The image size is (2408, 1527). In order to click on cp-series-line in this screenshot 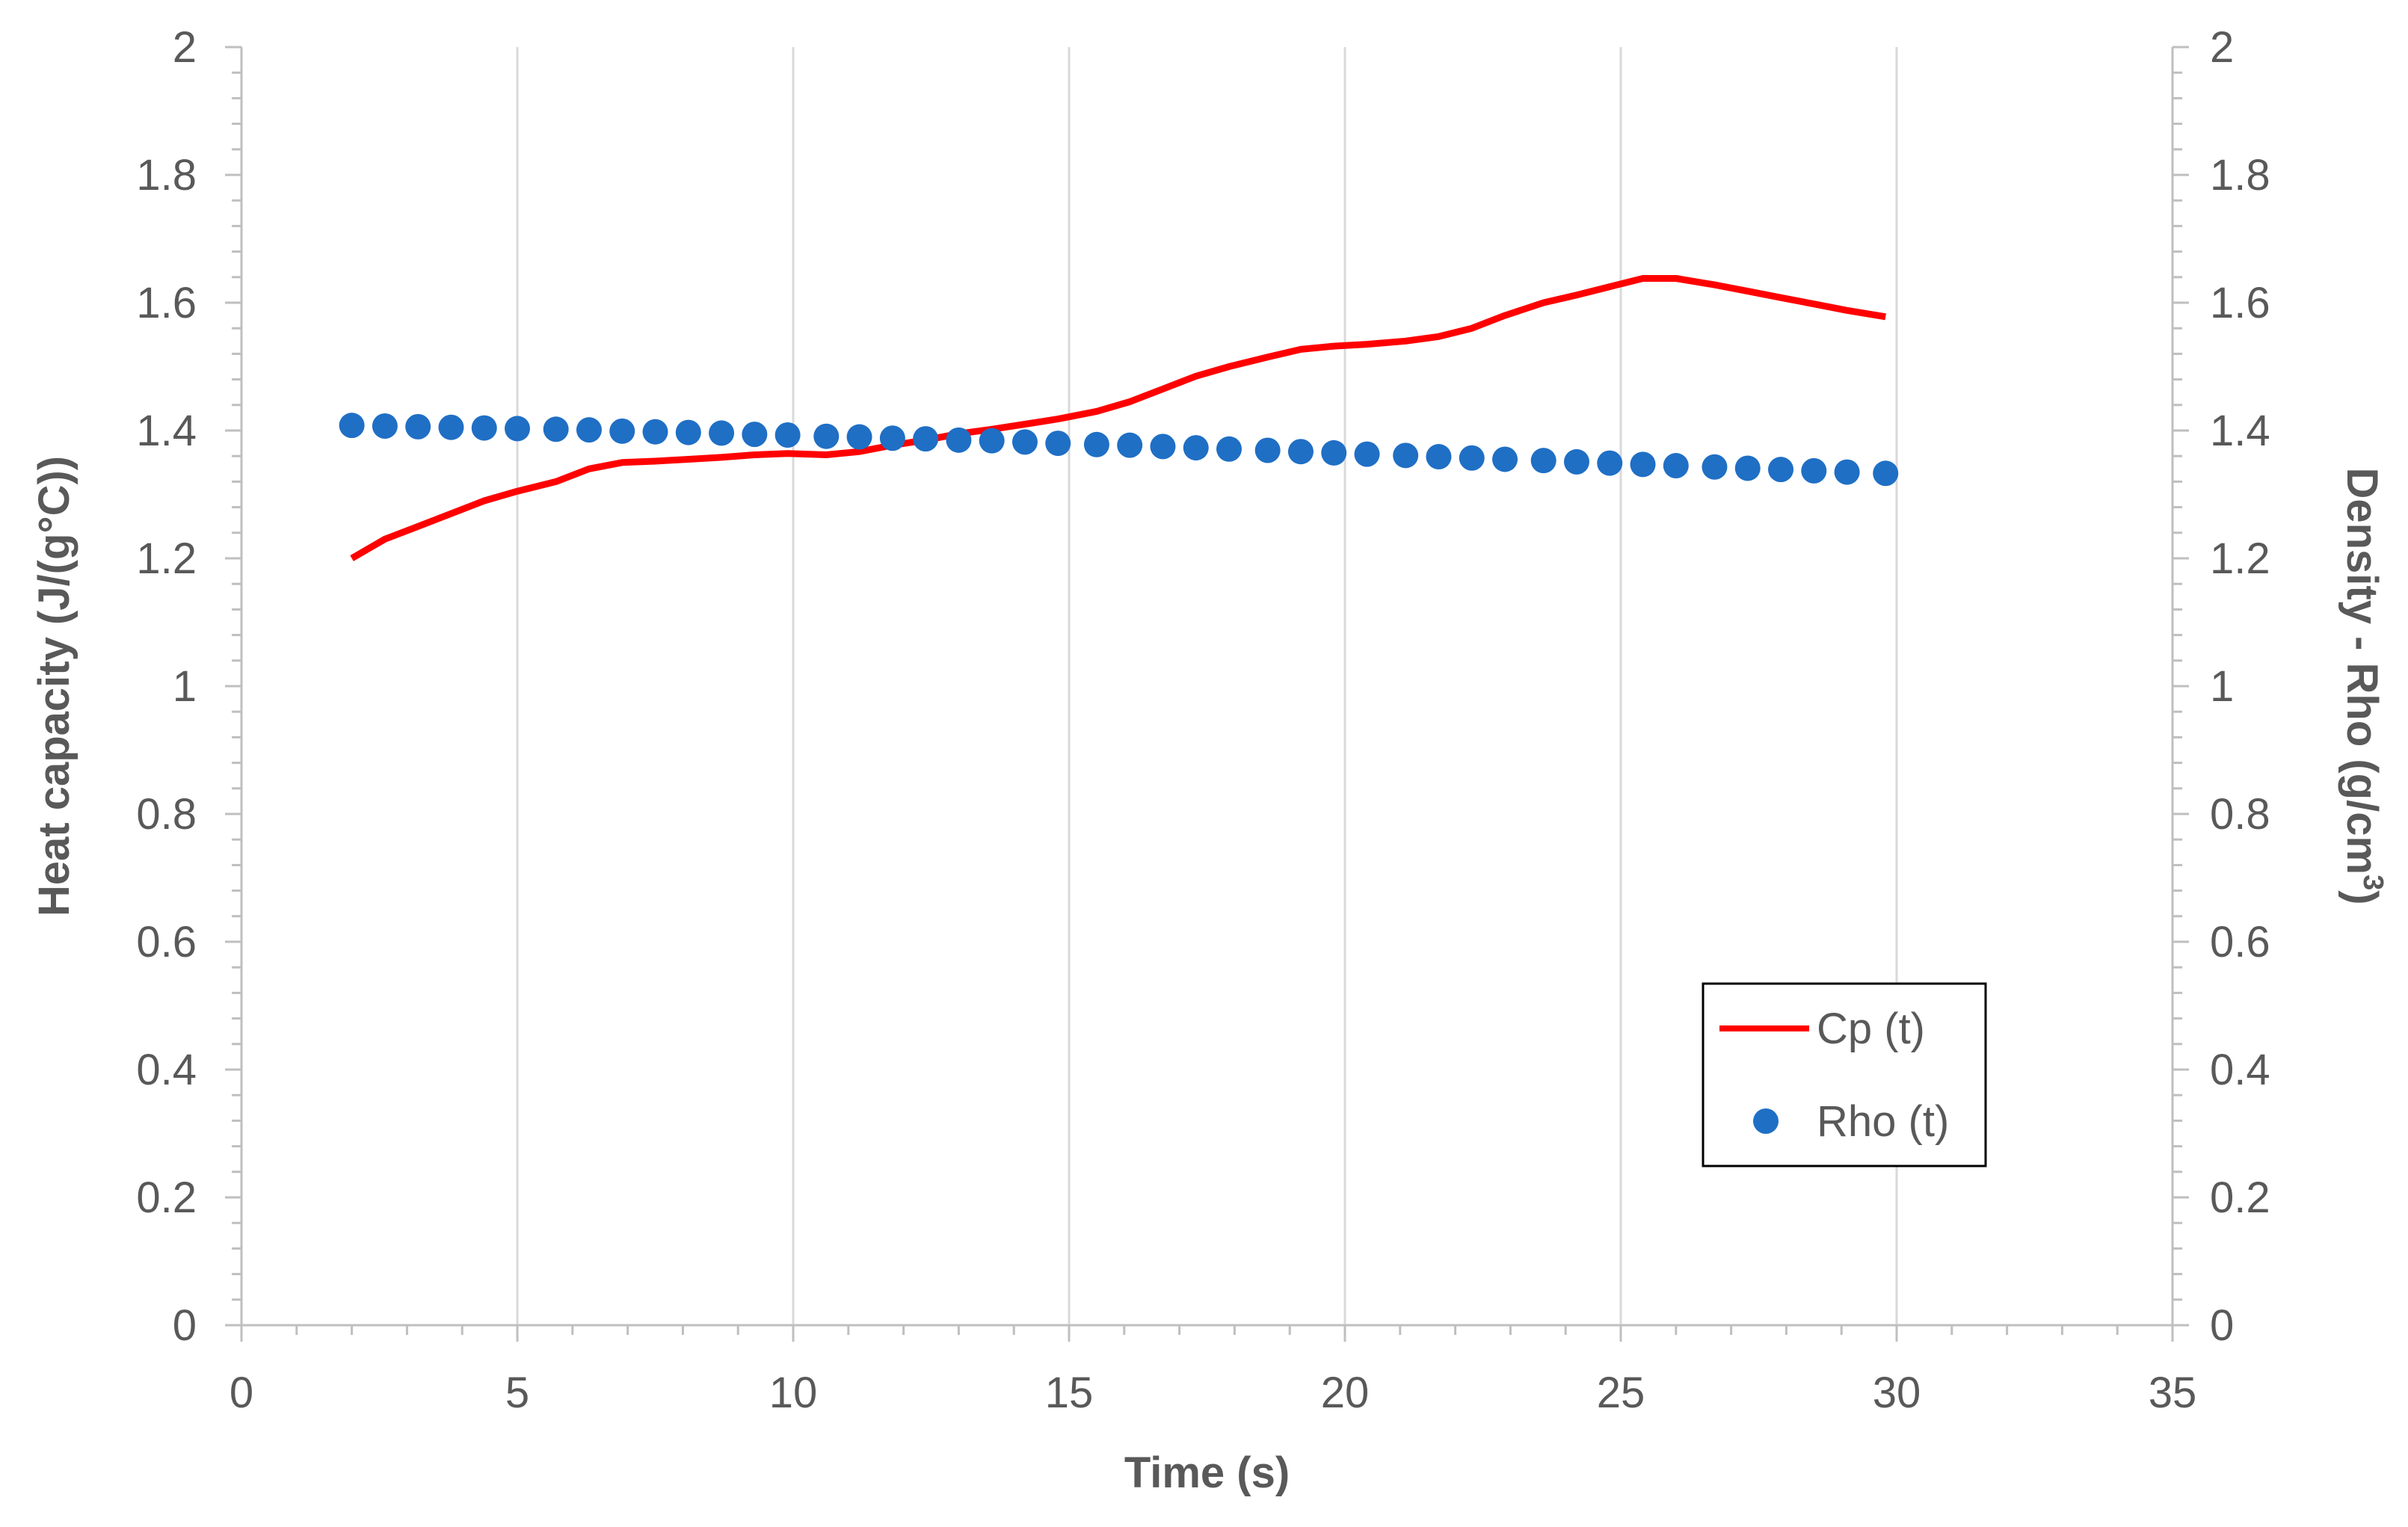, I will do `click(1118, 418)`.